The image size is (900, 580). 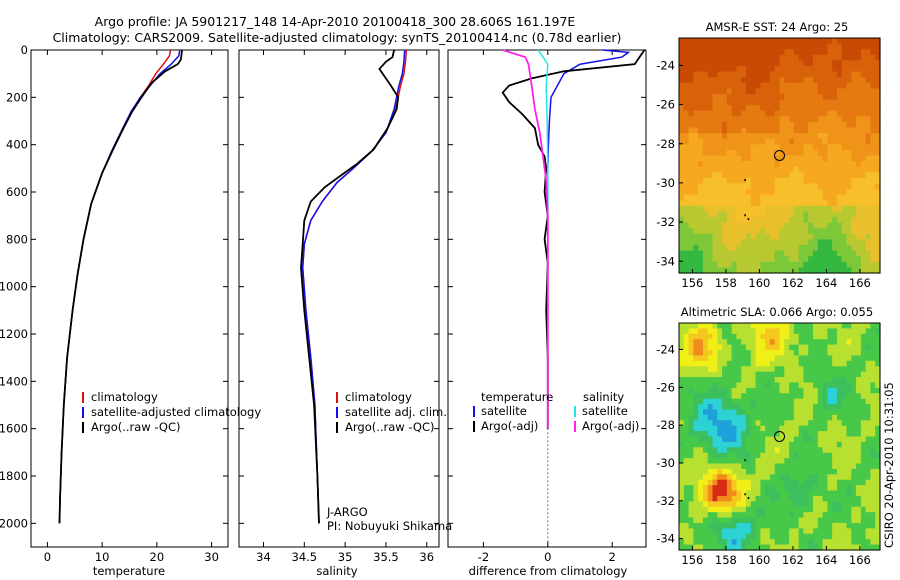 I want to click on map-x-tick-label: 158, so click(x=726, y=283).